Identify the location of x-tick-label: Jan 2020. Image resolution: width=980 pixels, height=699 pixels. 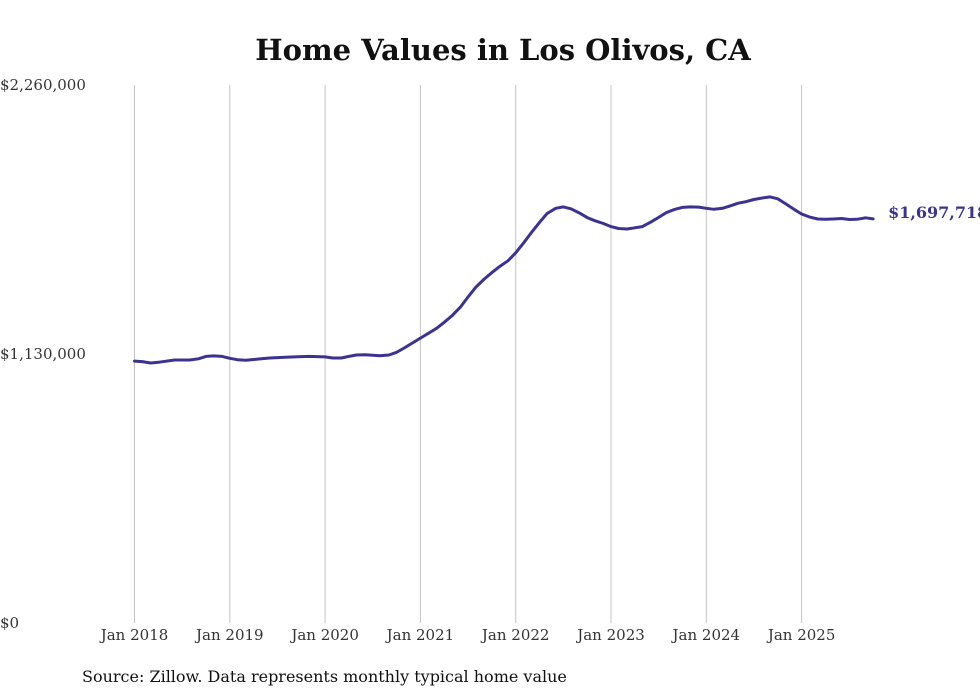
(324, 635).